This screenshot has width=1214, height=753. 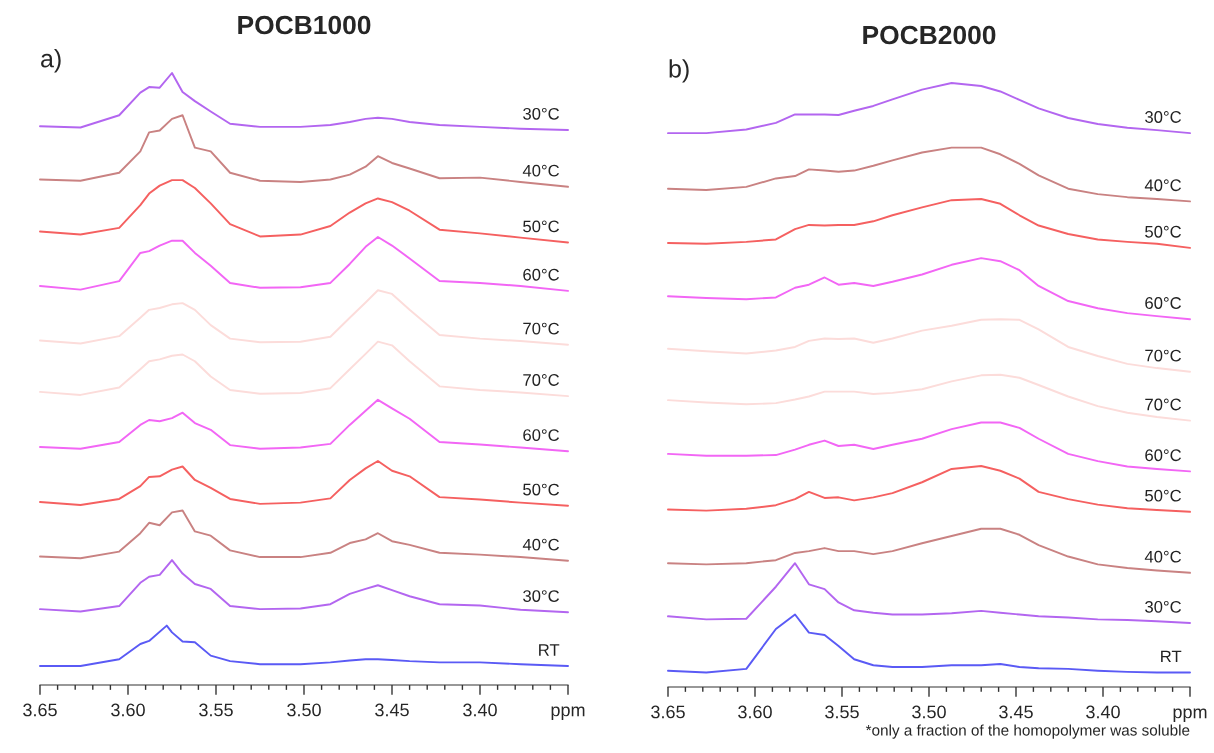 What do you see at coordinates (304, 25) in the screenshot?
I see `chart-title: POCB1000` at bounding box center [304, 25].